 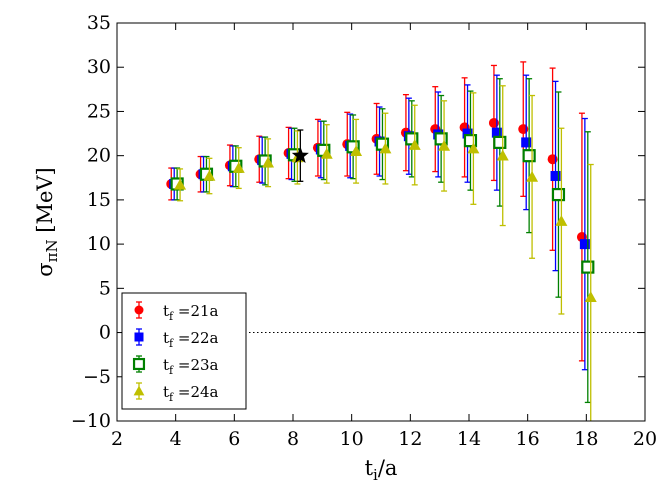 I want to click on legend-label: tf =23a, so click(x=191, y=366).